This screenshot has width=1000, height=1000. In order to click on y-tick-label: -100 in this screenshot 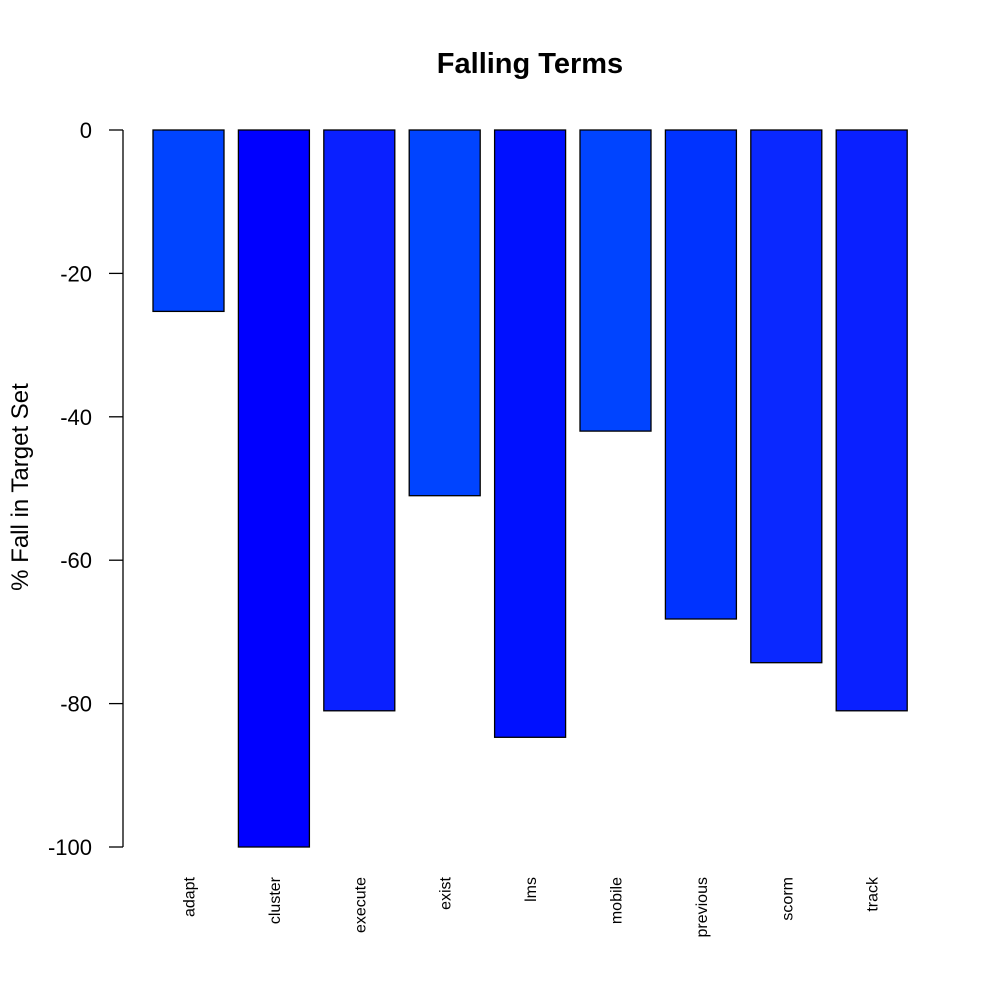, I will do `click(70, 847)`.